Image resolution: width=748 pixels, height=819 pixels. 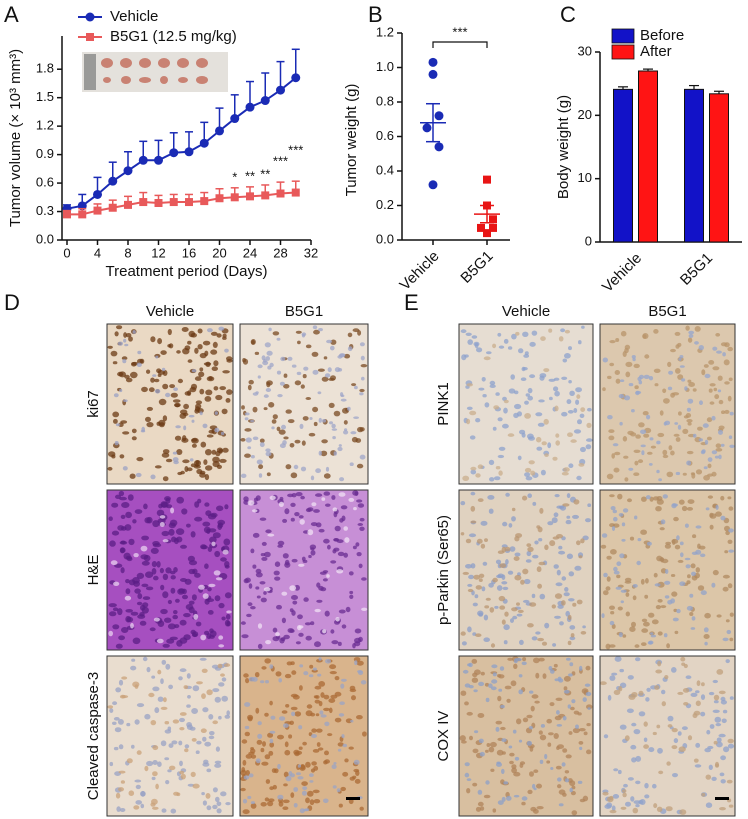 What do you see at coordinates (585, 50) in the screenshot?
I see `y-tick-label: 30` at bounding box center [585, 50].